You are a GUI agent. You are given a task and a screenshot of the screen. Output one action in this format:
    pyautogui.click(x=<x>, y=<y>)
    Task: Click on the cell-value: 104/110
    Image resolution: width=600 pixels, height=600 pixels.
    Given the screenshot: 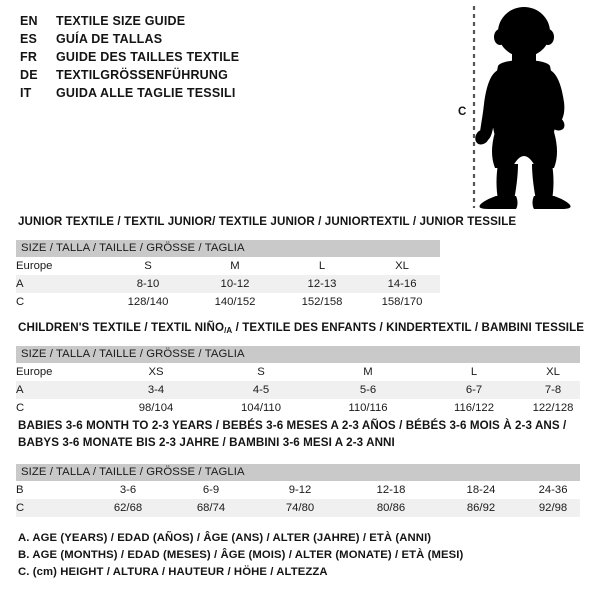 What is the action you would take?
    pyautogui.click(x=261, y=408)
    